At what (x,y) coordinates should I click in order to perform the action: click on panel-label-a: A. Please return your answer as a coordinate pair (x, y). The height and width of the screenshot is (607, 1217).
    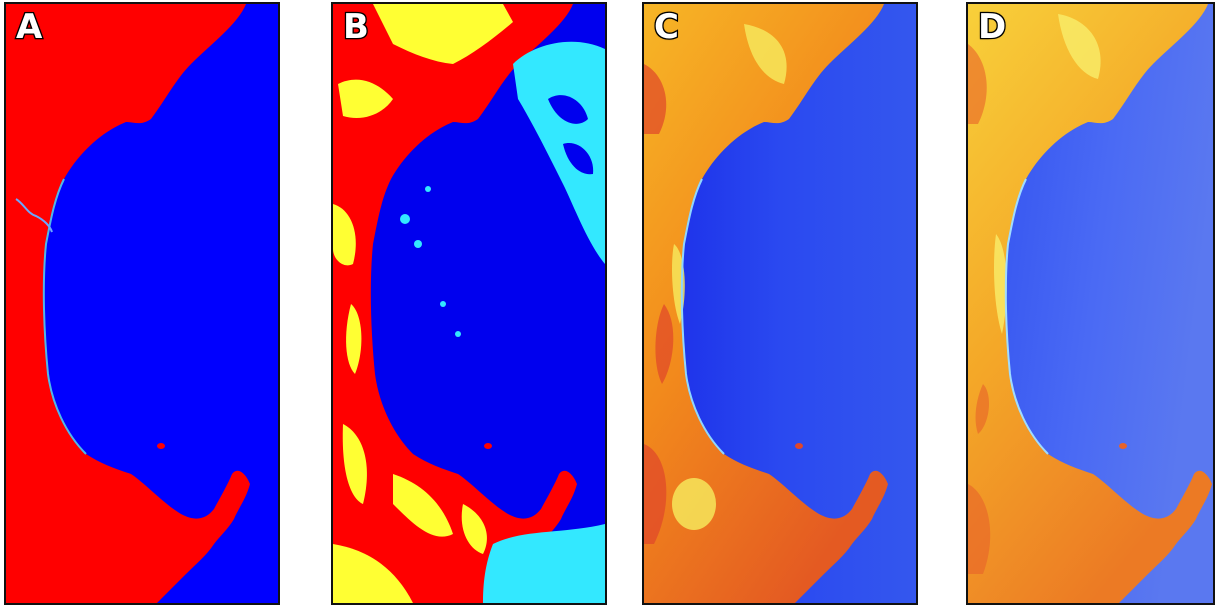
    Looking at the image, I should click on (29, 27).